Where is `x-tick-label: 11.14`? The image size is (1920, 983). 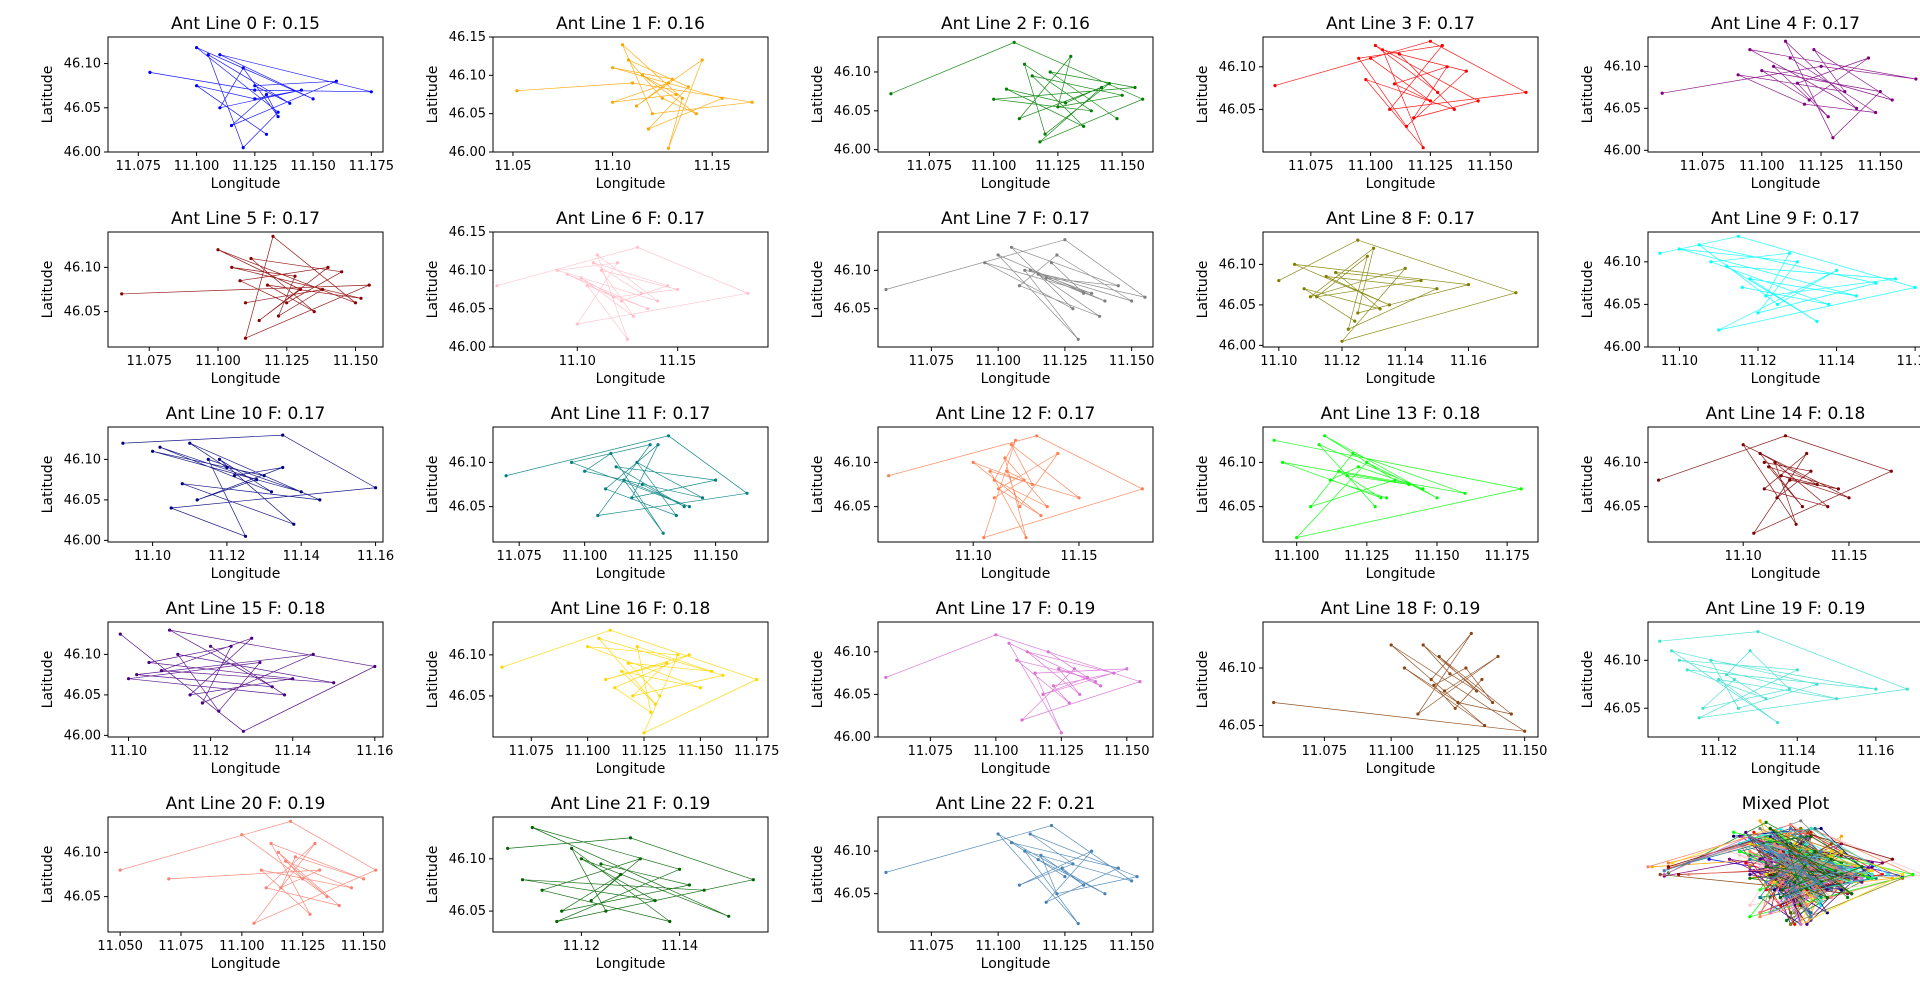
x-tick-label: 11.14 is located at coordinates (1405, 361).